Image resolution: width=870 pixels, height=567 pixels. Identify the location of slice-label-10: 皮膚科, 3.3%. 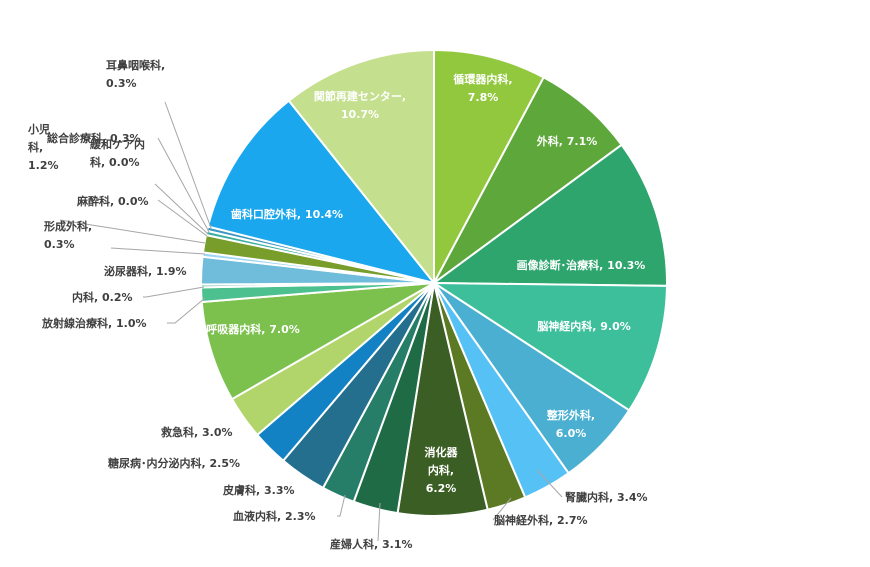
(258, 490).